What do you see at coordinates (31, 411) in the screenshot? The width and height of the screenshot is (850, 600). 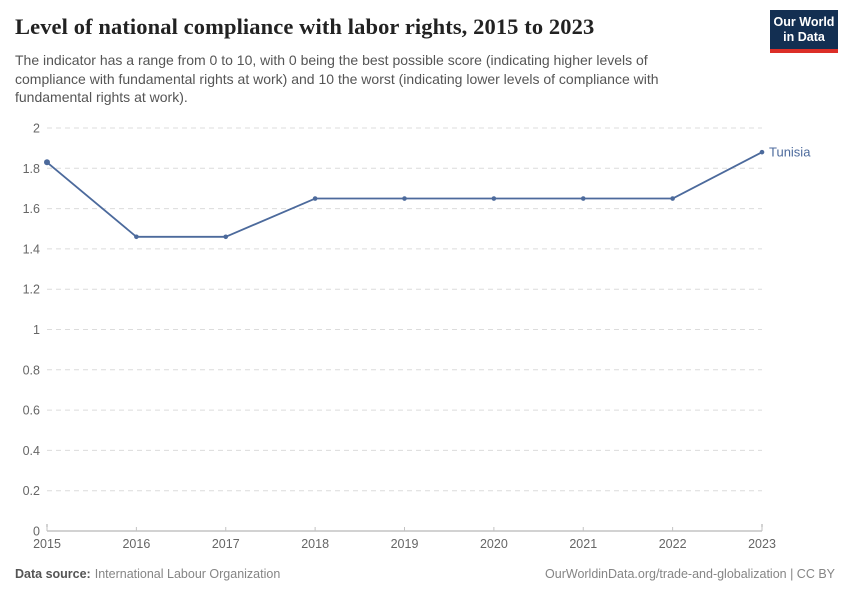 I see `y-axis-tick-label: 0.6` at bounding box center [31, 411].